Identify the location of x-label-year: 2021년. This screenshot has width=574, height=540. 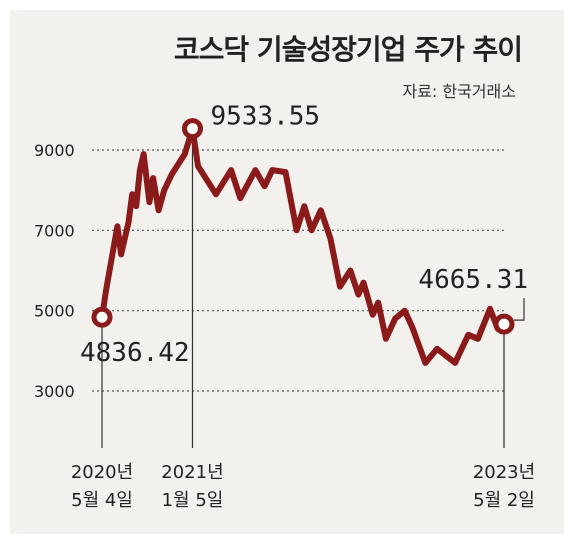
(192, 472).